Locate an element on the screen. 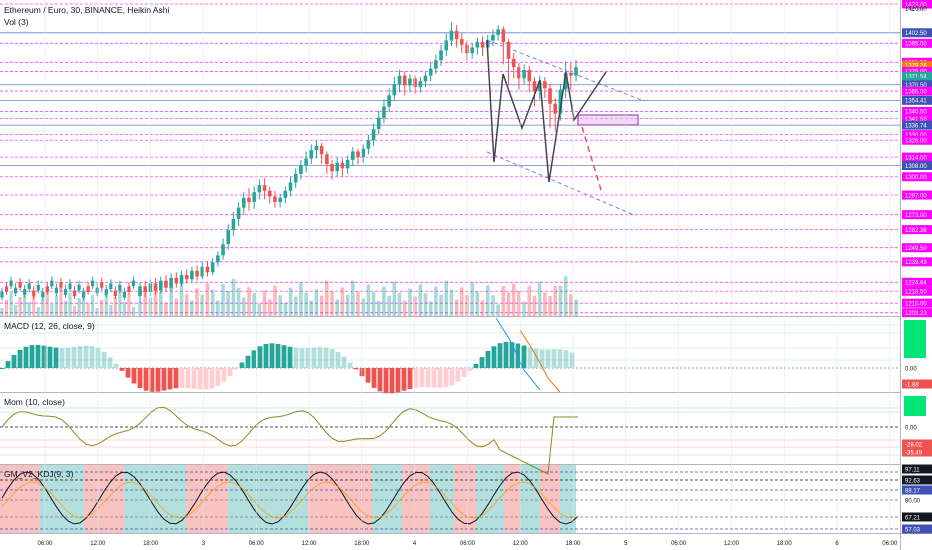 The width and height of the screenshot is (932, 550). trend-drawings is located at coordinates (565, 127).